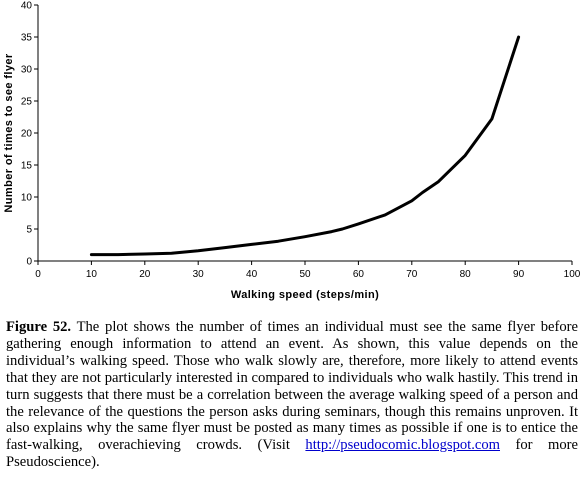 Image resolution: width=580 pixels, height=483 pixels. I want to click on caption-text-end: for more Pseudoscience)., so click(292, 454).